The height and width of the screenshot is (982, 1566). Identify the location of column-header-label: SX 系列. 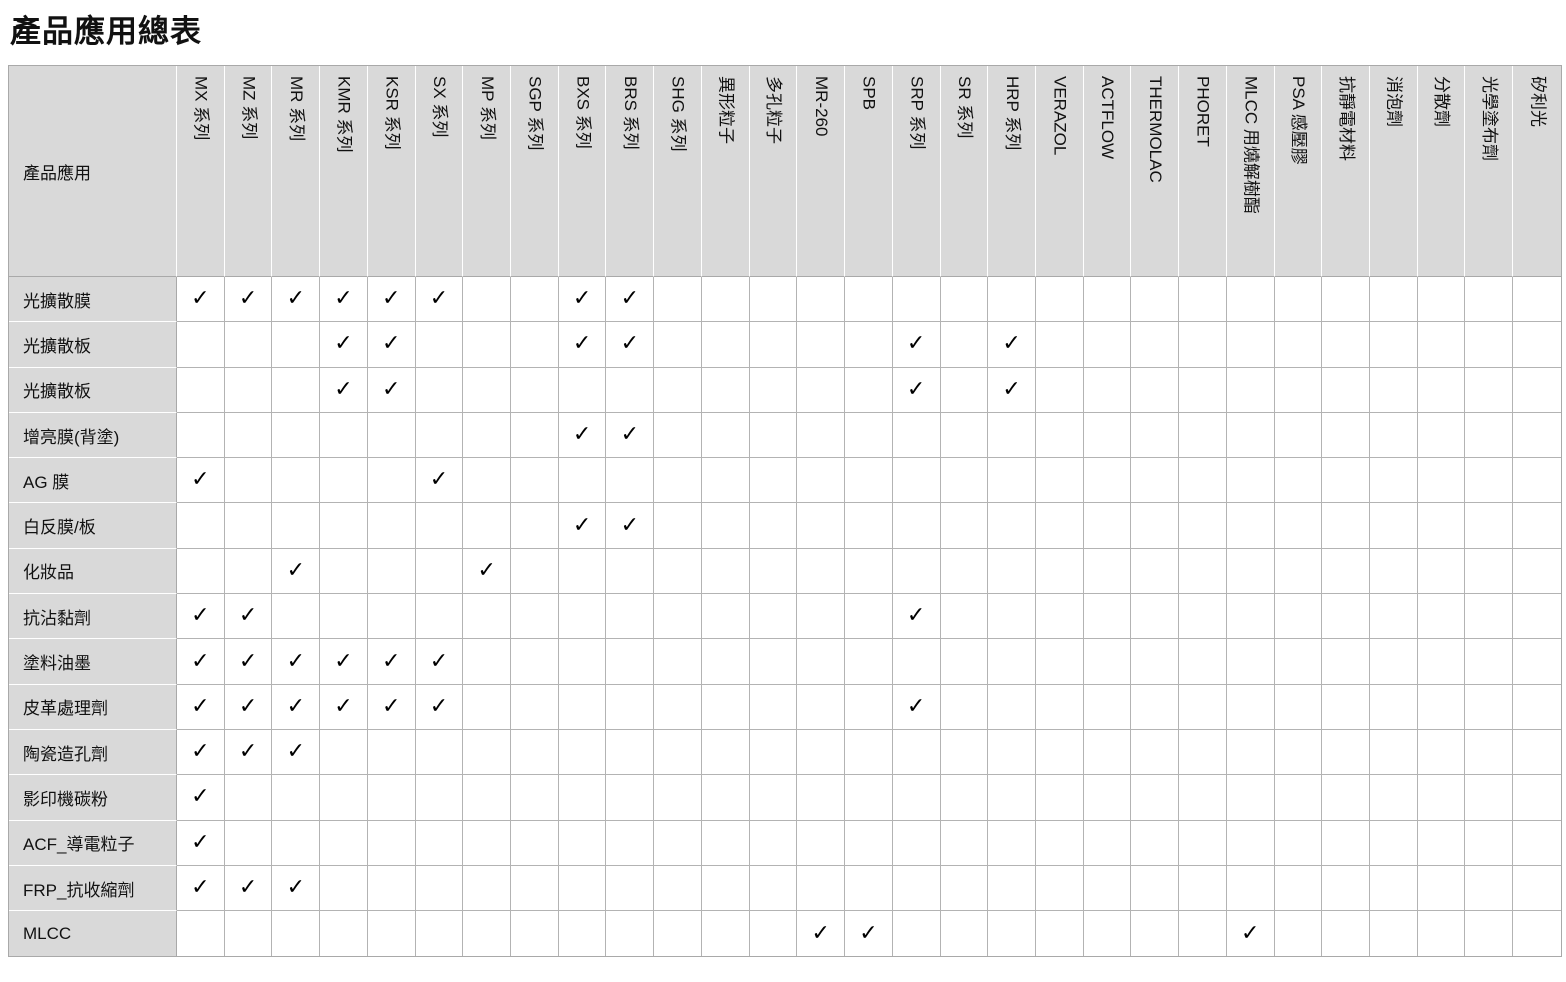
(440, 107).